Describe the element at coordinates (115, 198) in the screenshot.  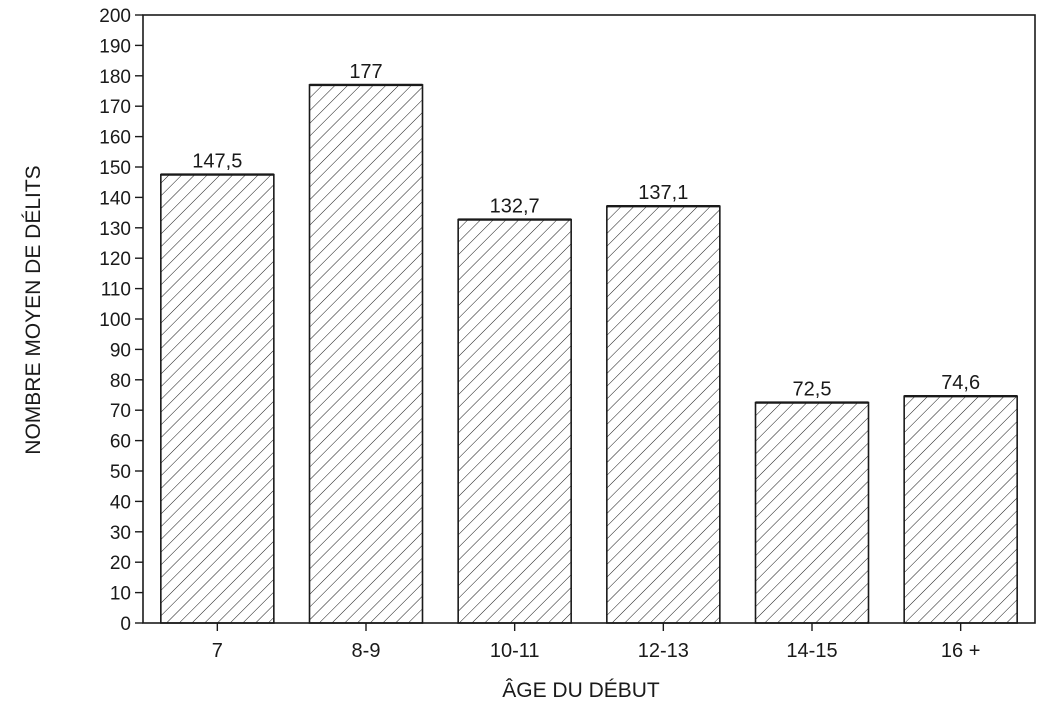
I see `y-tick-label: 140` at that location.